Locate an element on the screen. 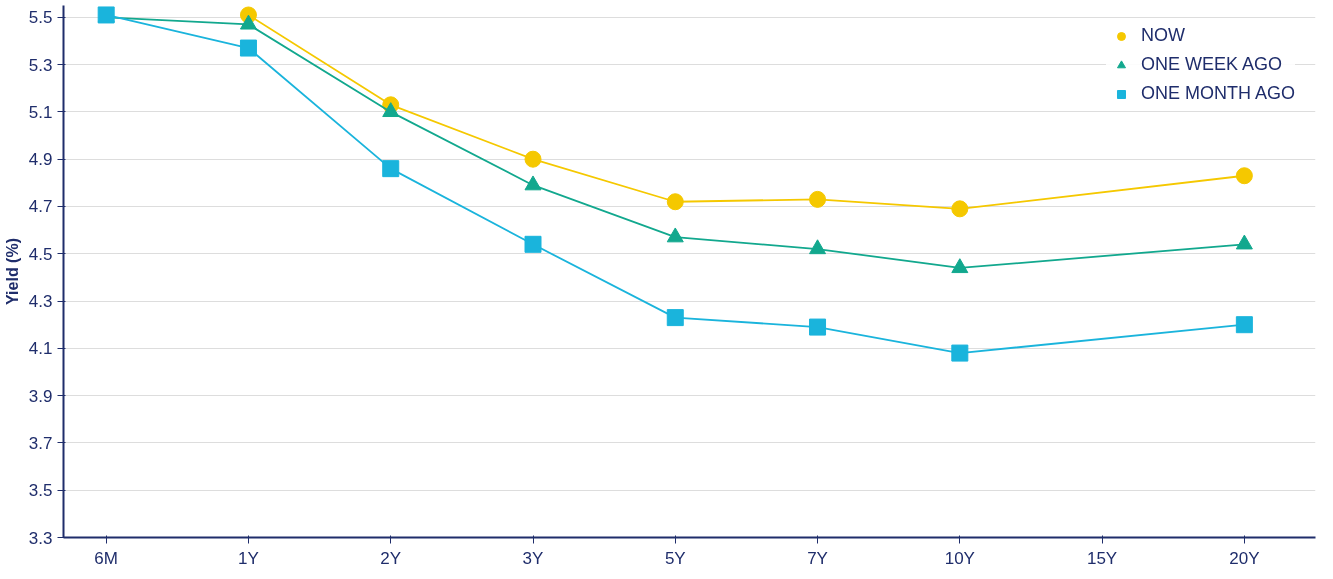 This screenshot has height=579, width=1333. legend-label: ONE MONTH AGO is located at coordinates (1217, 93).